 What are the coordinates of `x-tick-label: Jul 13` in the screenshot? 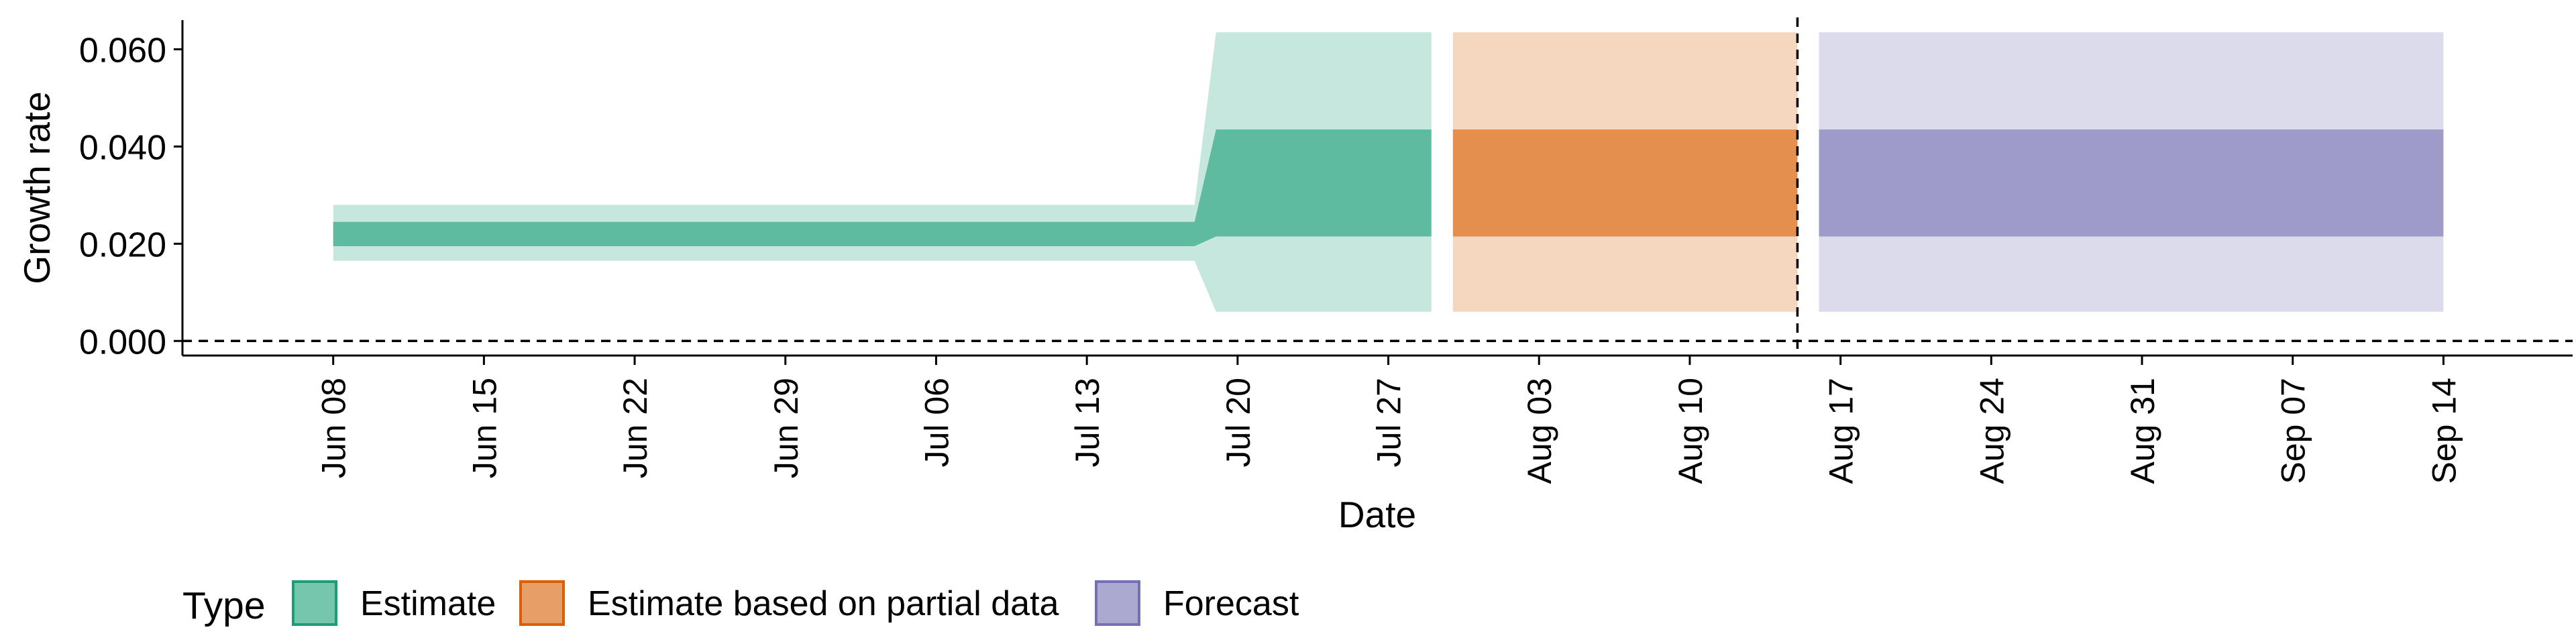 It's located at (1087, 422).